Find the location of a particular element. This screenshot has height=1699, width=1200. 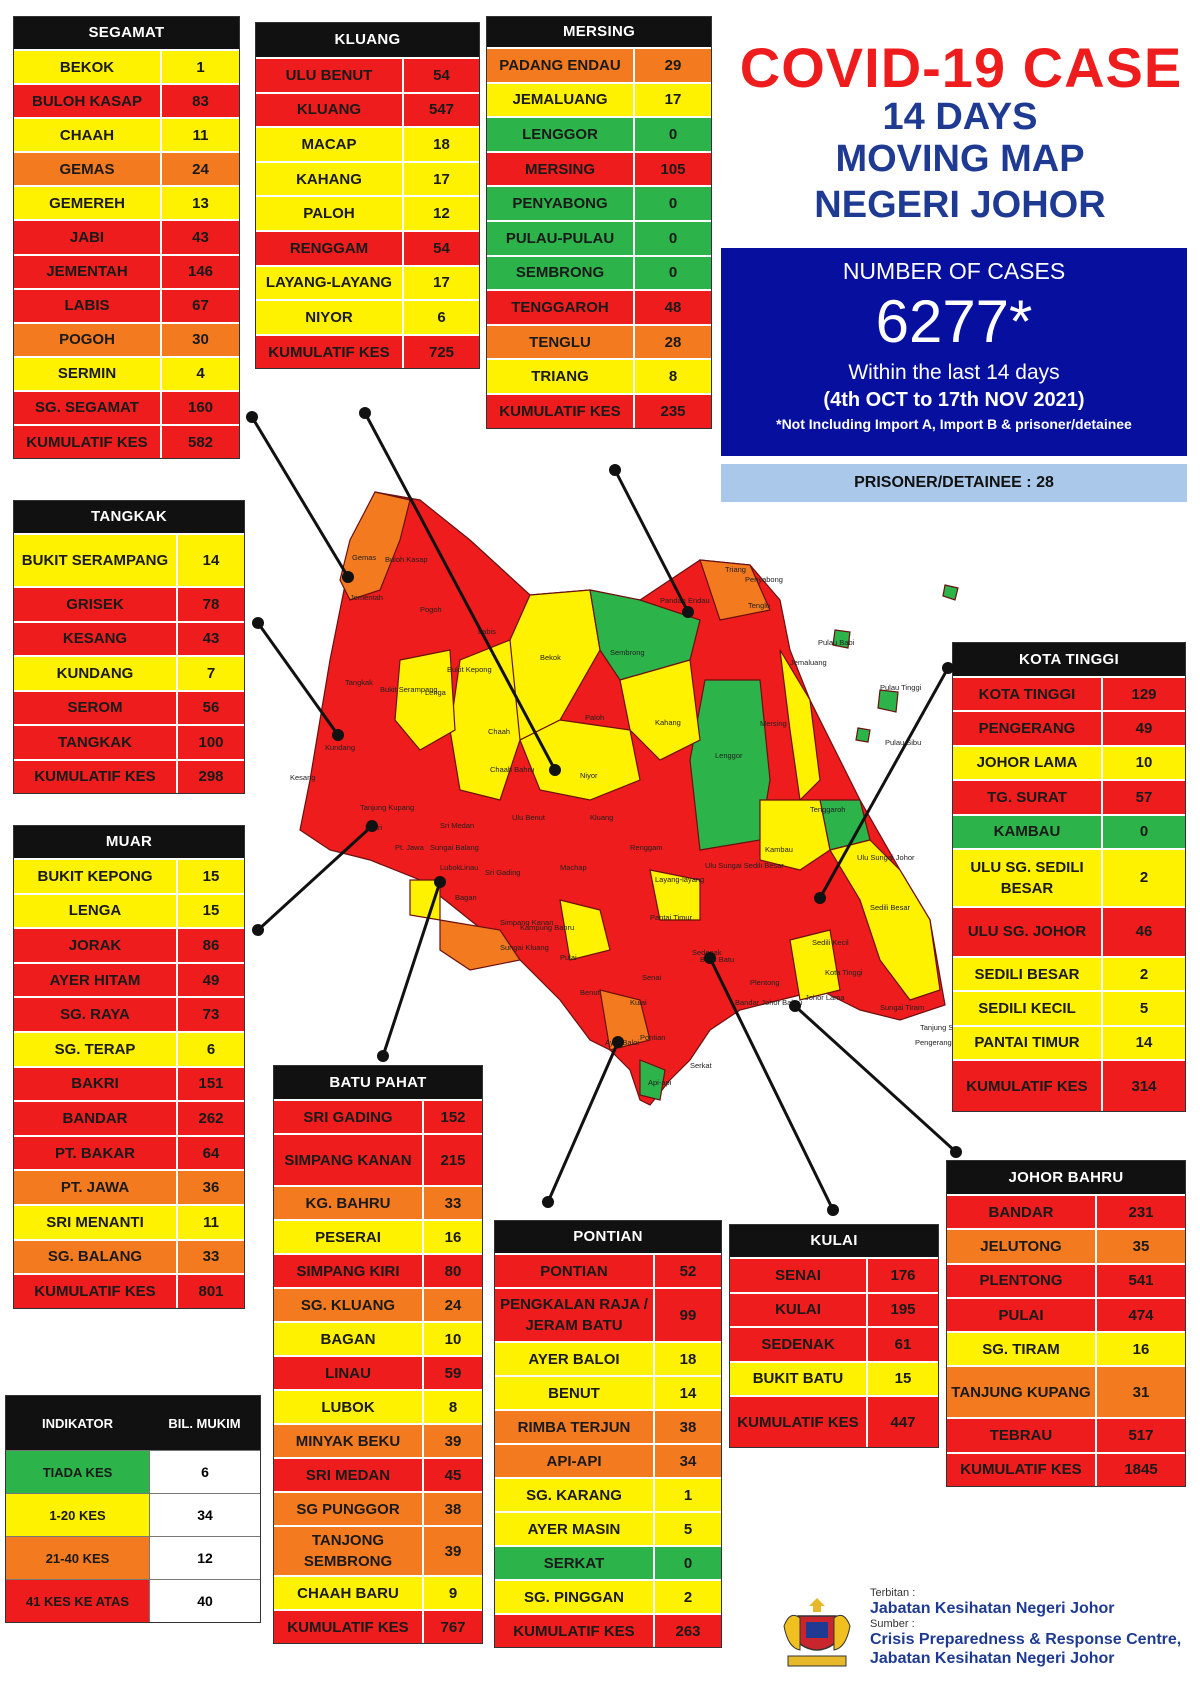

mukim-cases: 15 is located at coordinates (903, 1379).